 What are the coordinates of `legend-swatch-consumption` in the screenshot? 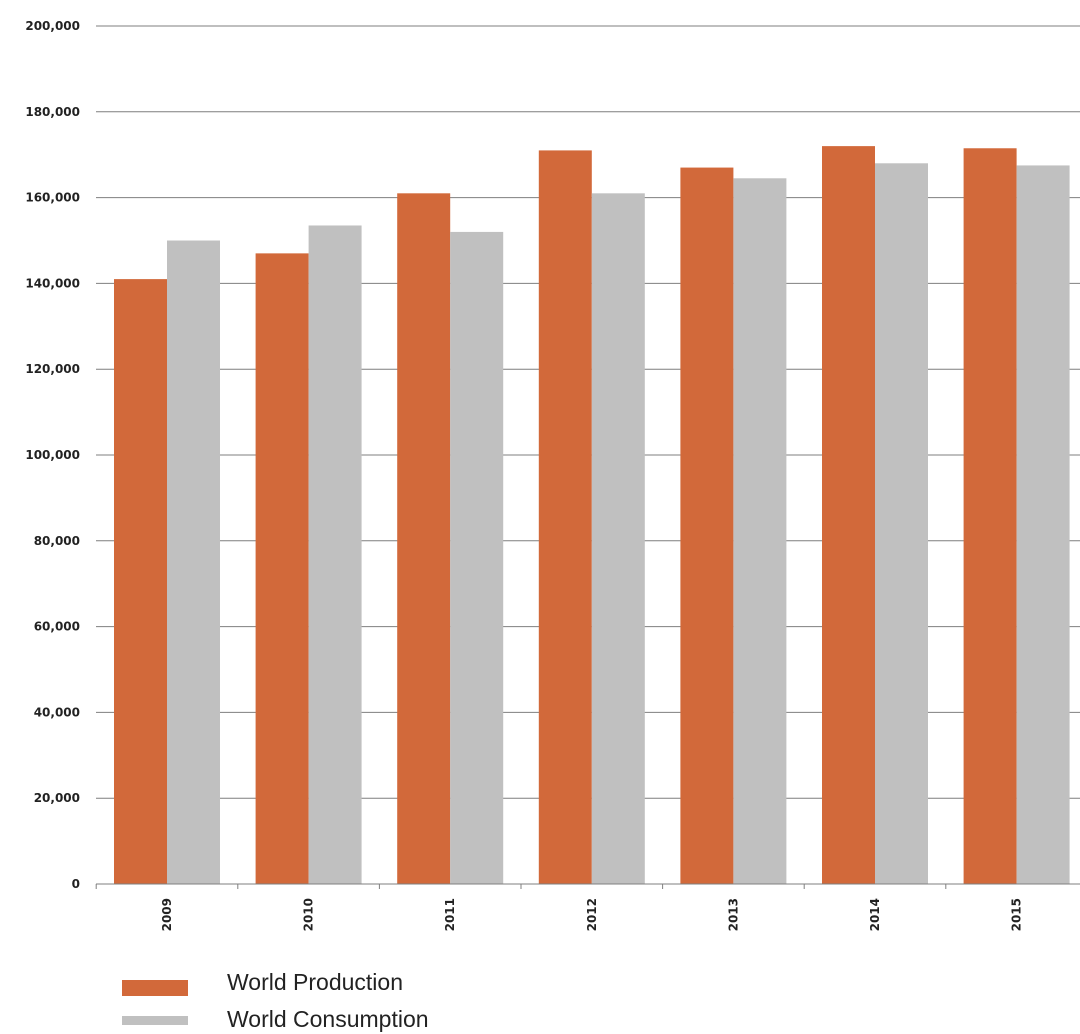 It's located at (155, 1020).